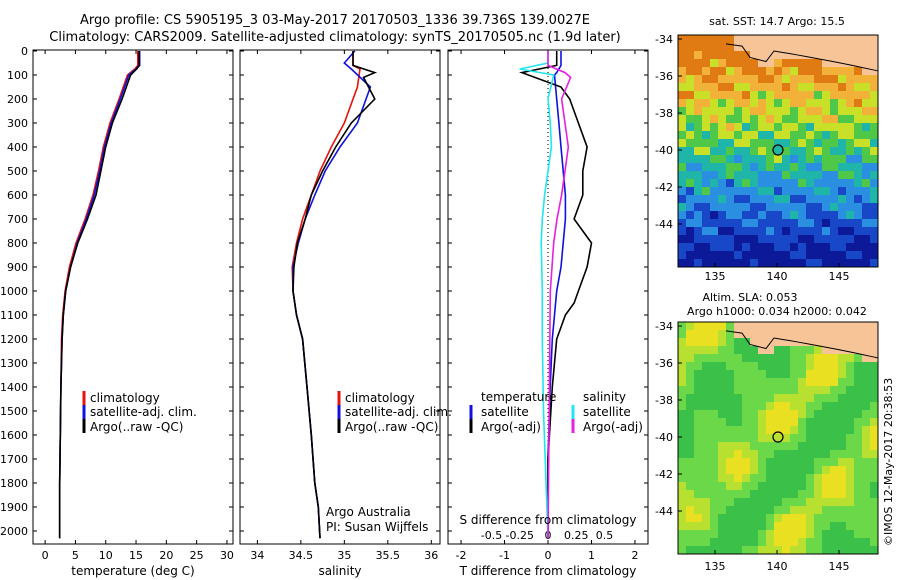 This screenshot has height=580, width=900. What do you see at coordinates (17, 171) in the screenshot?
I see `depth-tick-label: 500` at bounding box center [17, 171].